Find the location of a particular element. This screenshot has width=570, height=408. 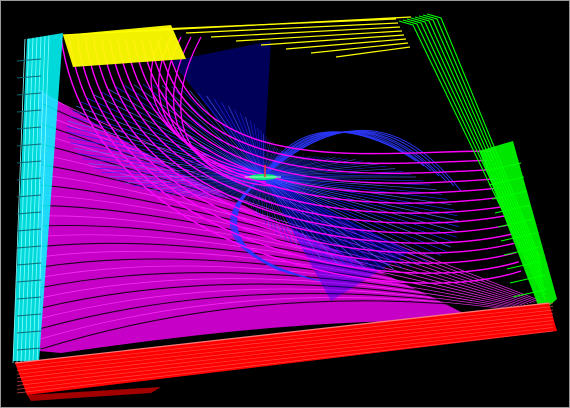

yellow-top-edge is located at coordinates (237, 26).